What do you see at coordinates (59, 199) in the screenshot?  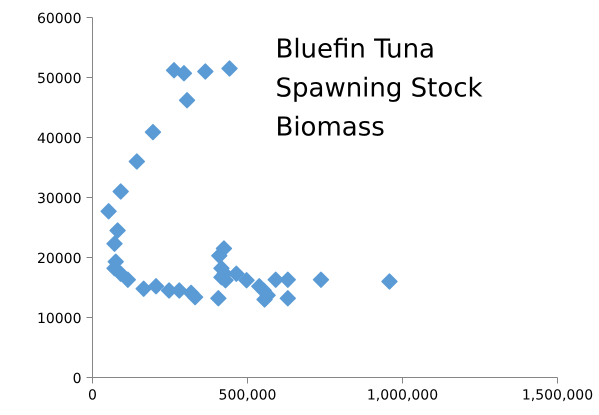 I see `y-tick-label: 30000` at bounding box center [59, 199].